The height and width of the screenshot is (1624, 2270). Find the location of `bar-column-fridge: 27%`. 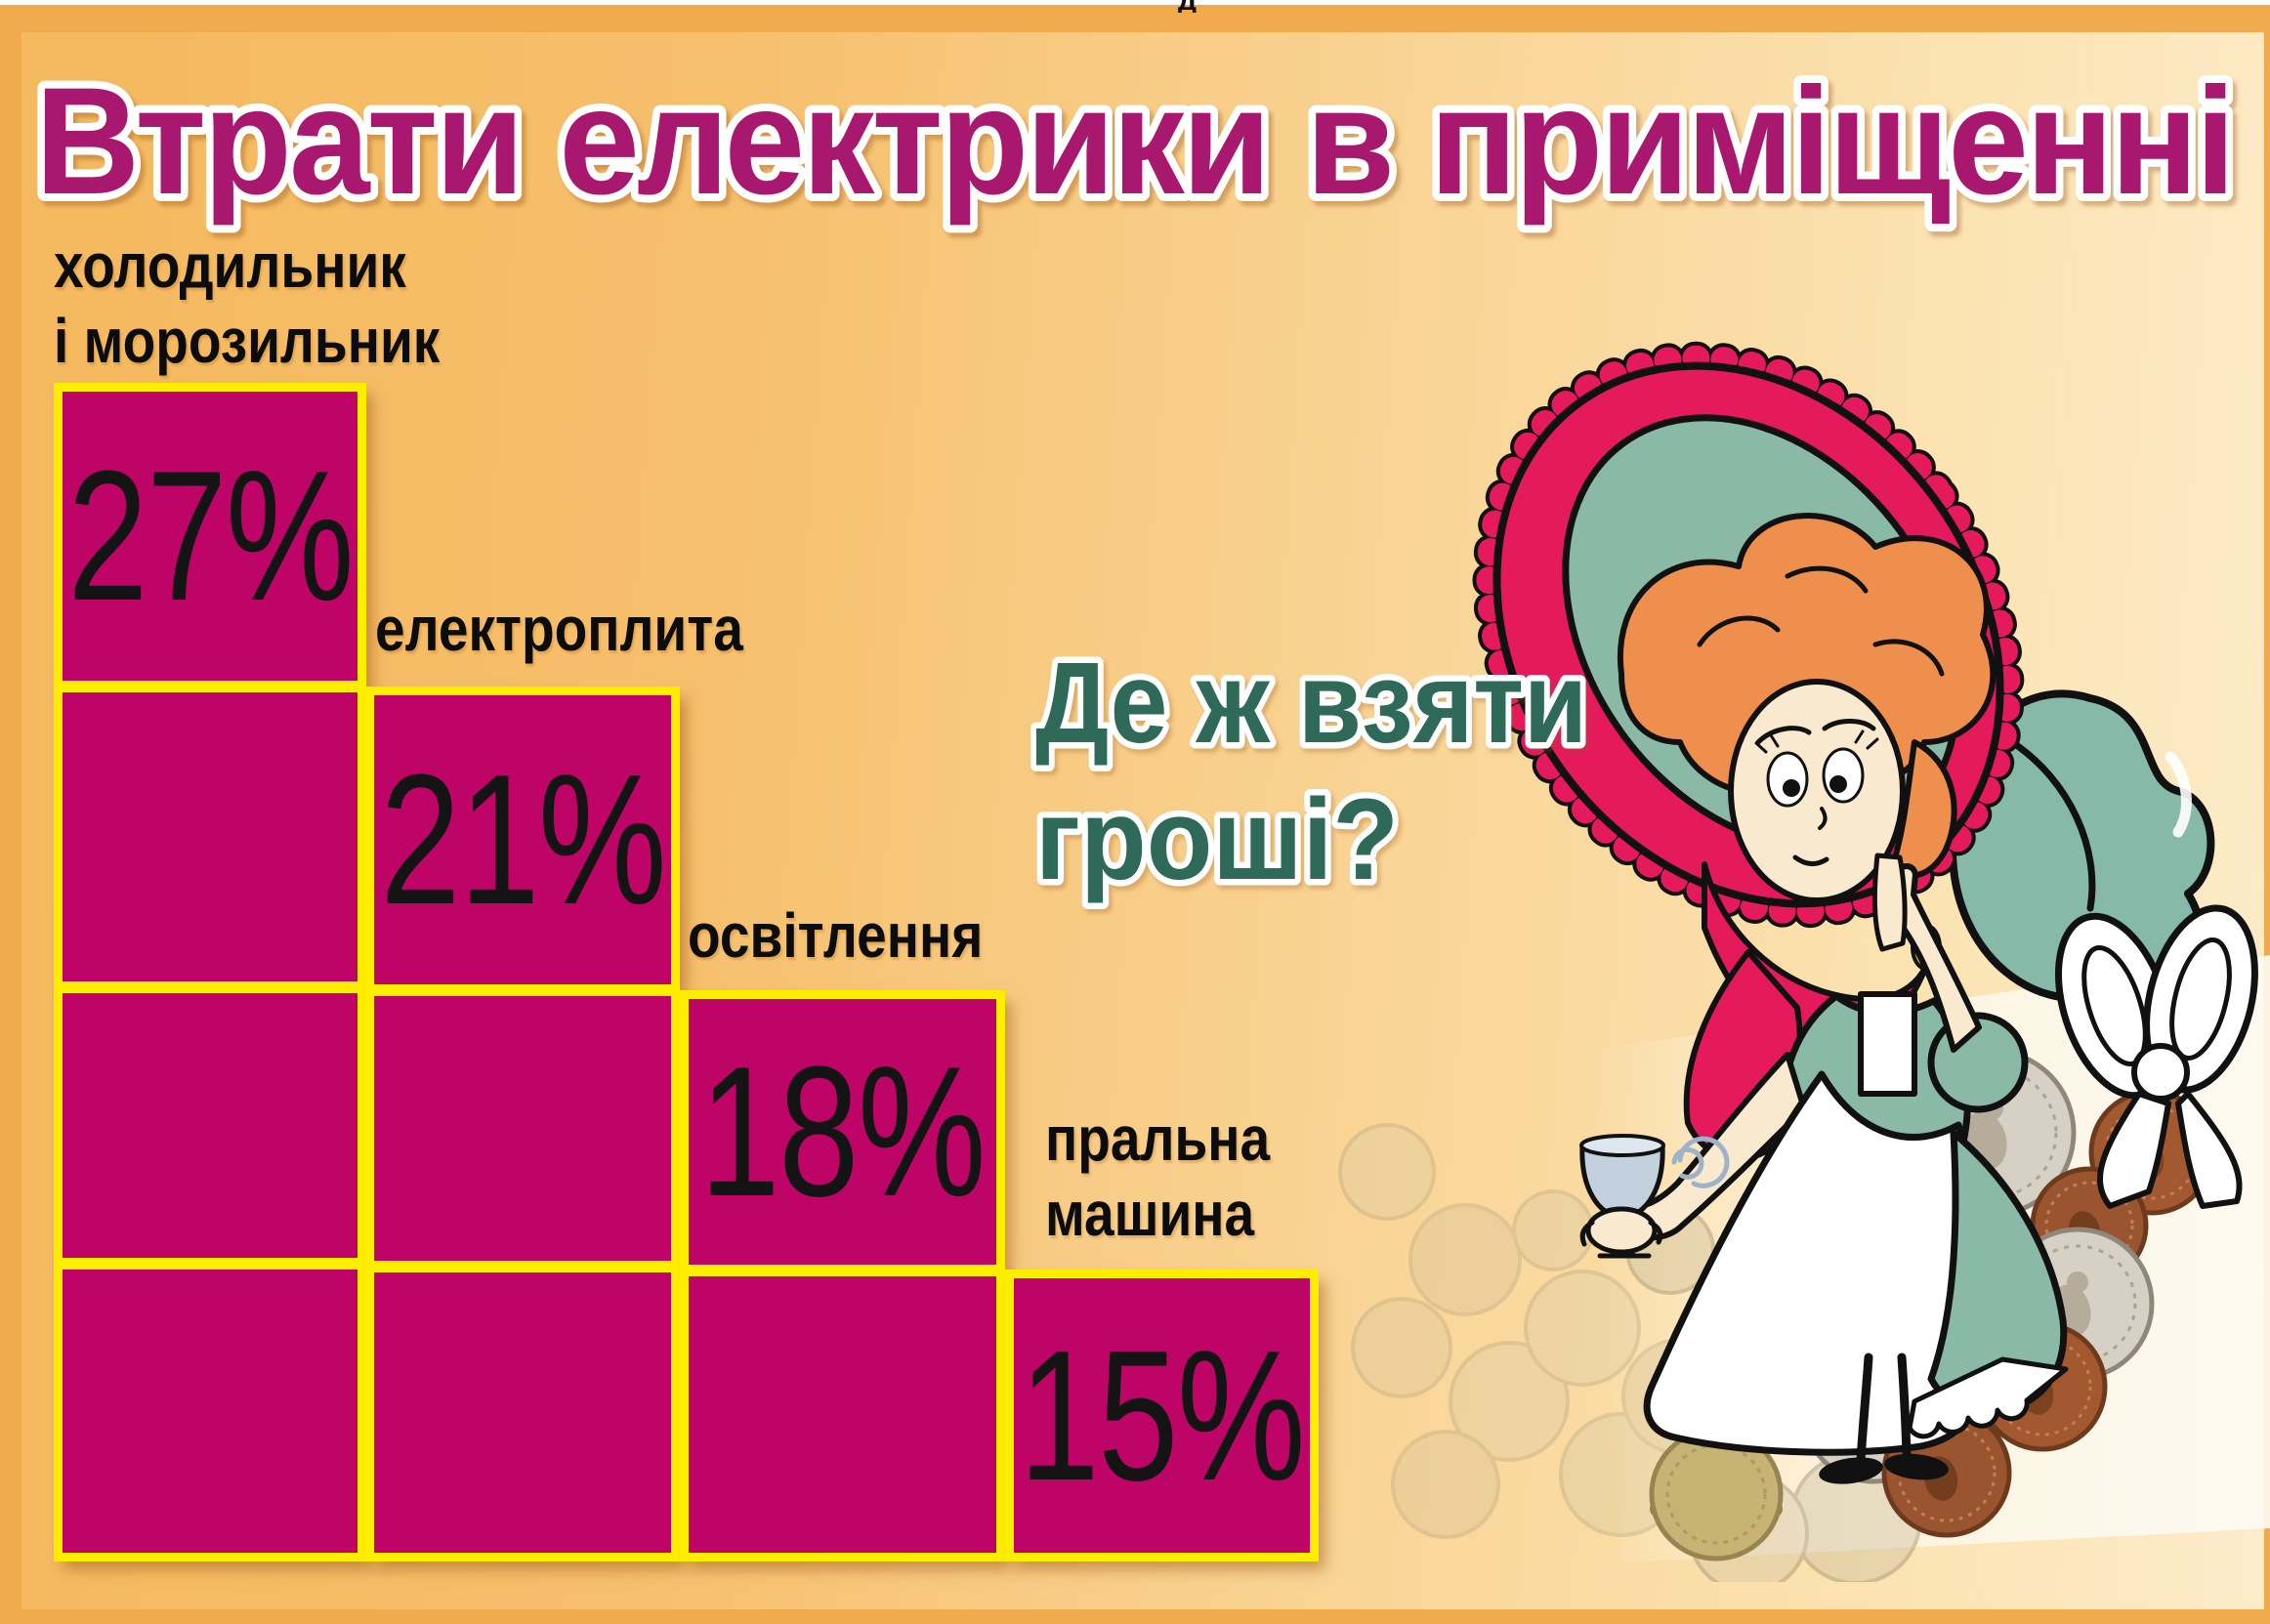

bar-column-fridge: 27% is located at coordinates (210, 972).